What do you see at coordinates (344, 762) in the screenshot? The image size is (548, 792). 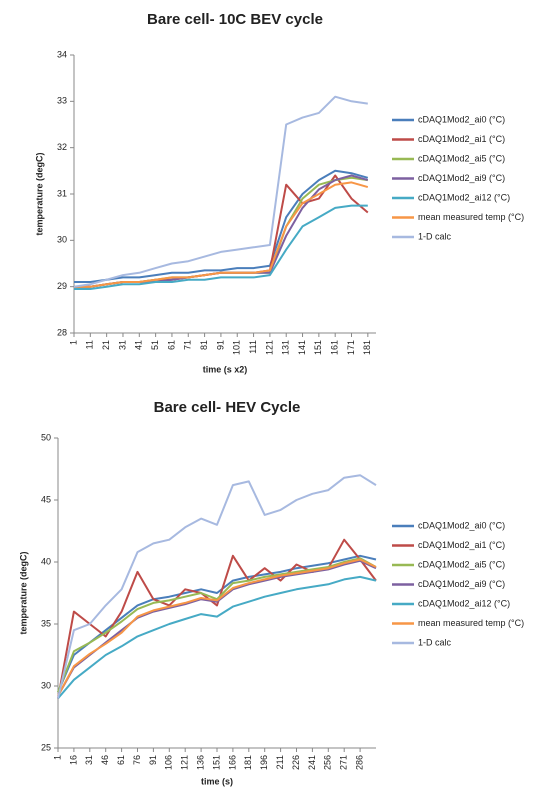 I see `x-tick-label: 271` at bounding box center [344, 762].